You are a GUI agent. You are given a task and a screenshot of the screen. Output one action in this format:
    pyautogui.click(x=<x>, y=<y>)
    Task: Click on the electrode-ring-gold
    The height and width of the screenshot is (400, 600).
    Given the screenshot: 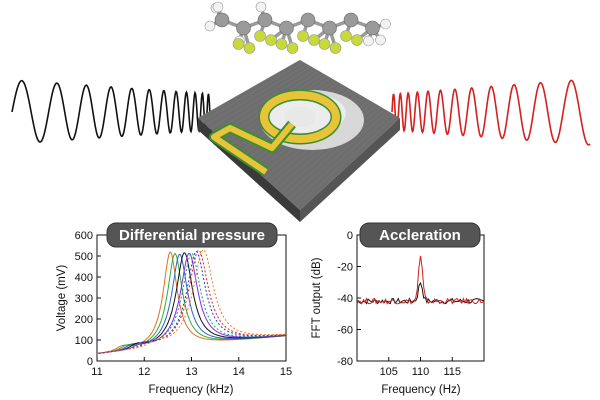 What is the action you would take?
    pyautogui.click(x=300, y=117)
    